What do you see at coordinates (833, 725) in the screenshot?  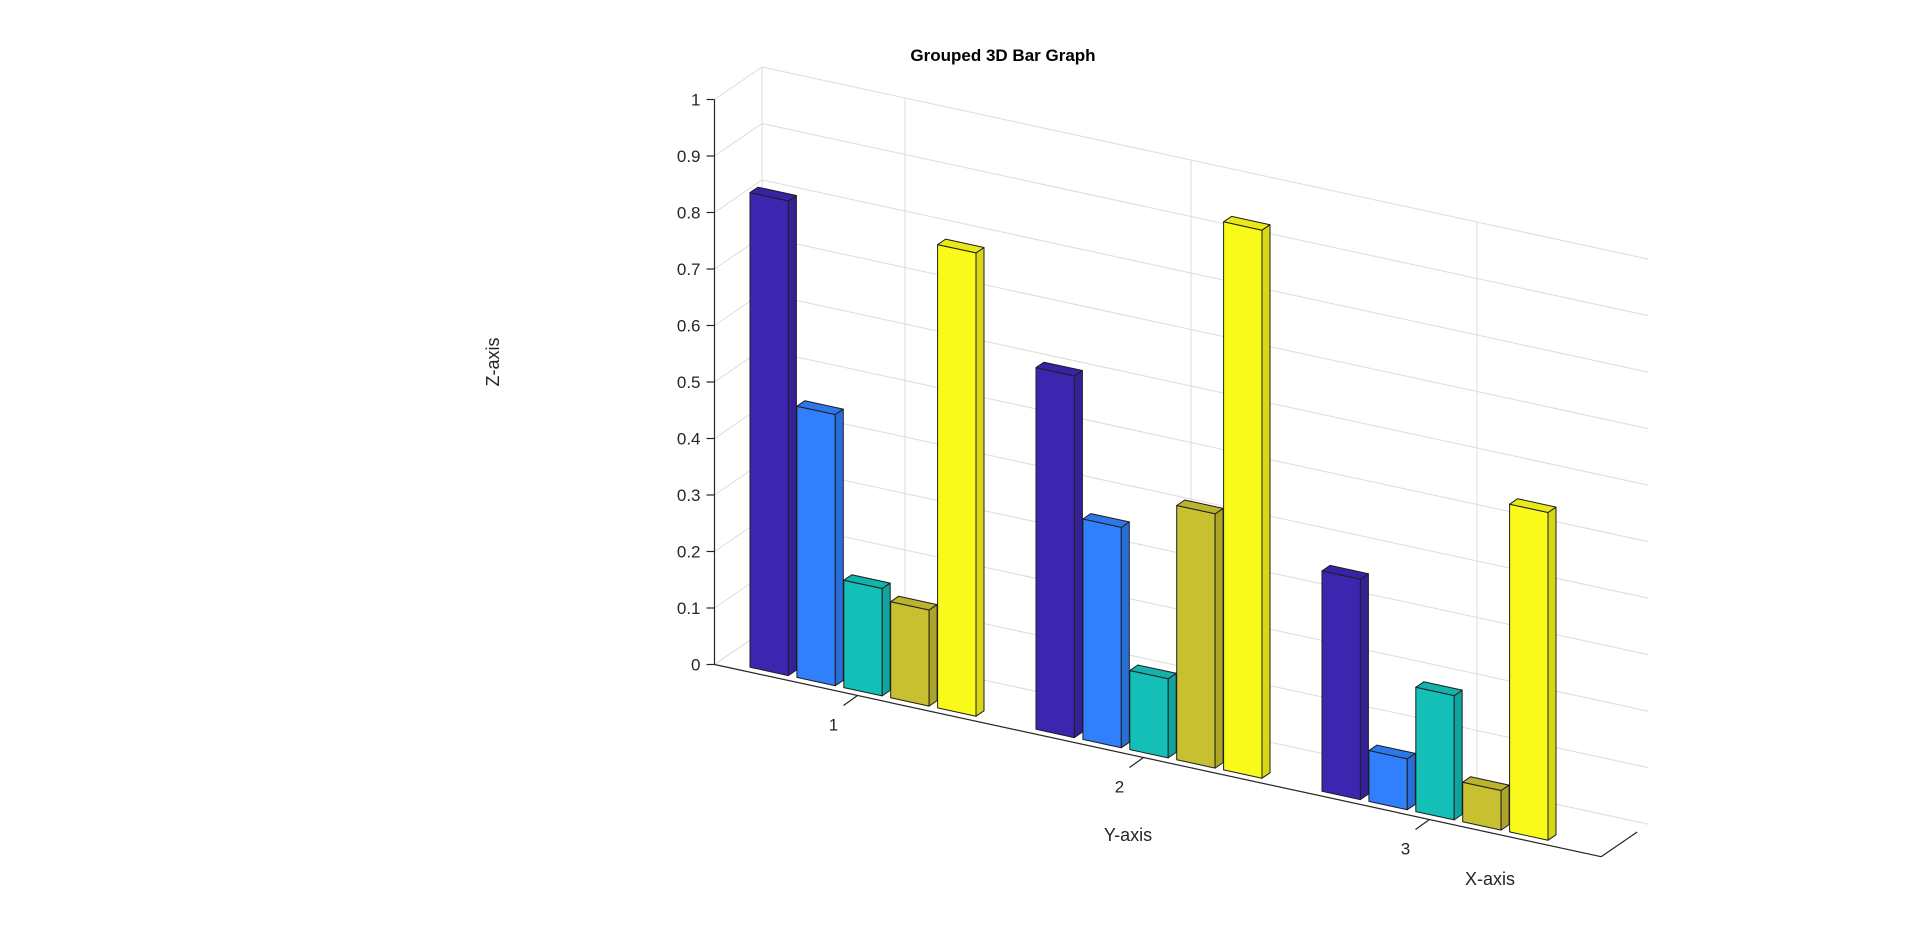 I see `category-tick-label: 1` at bounding box center [833, 725].